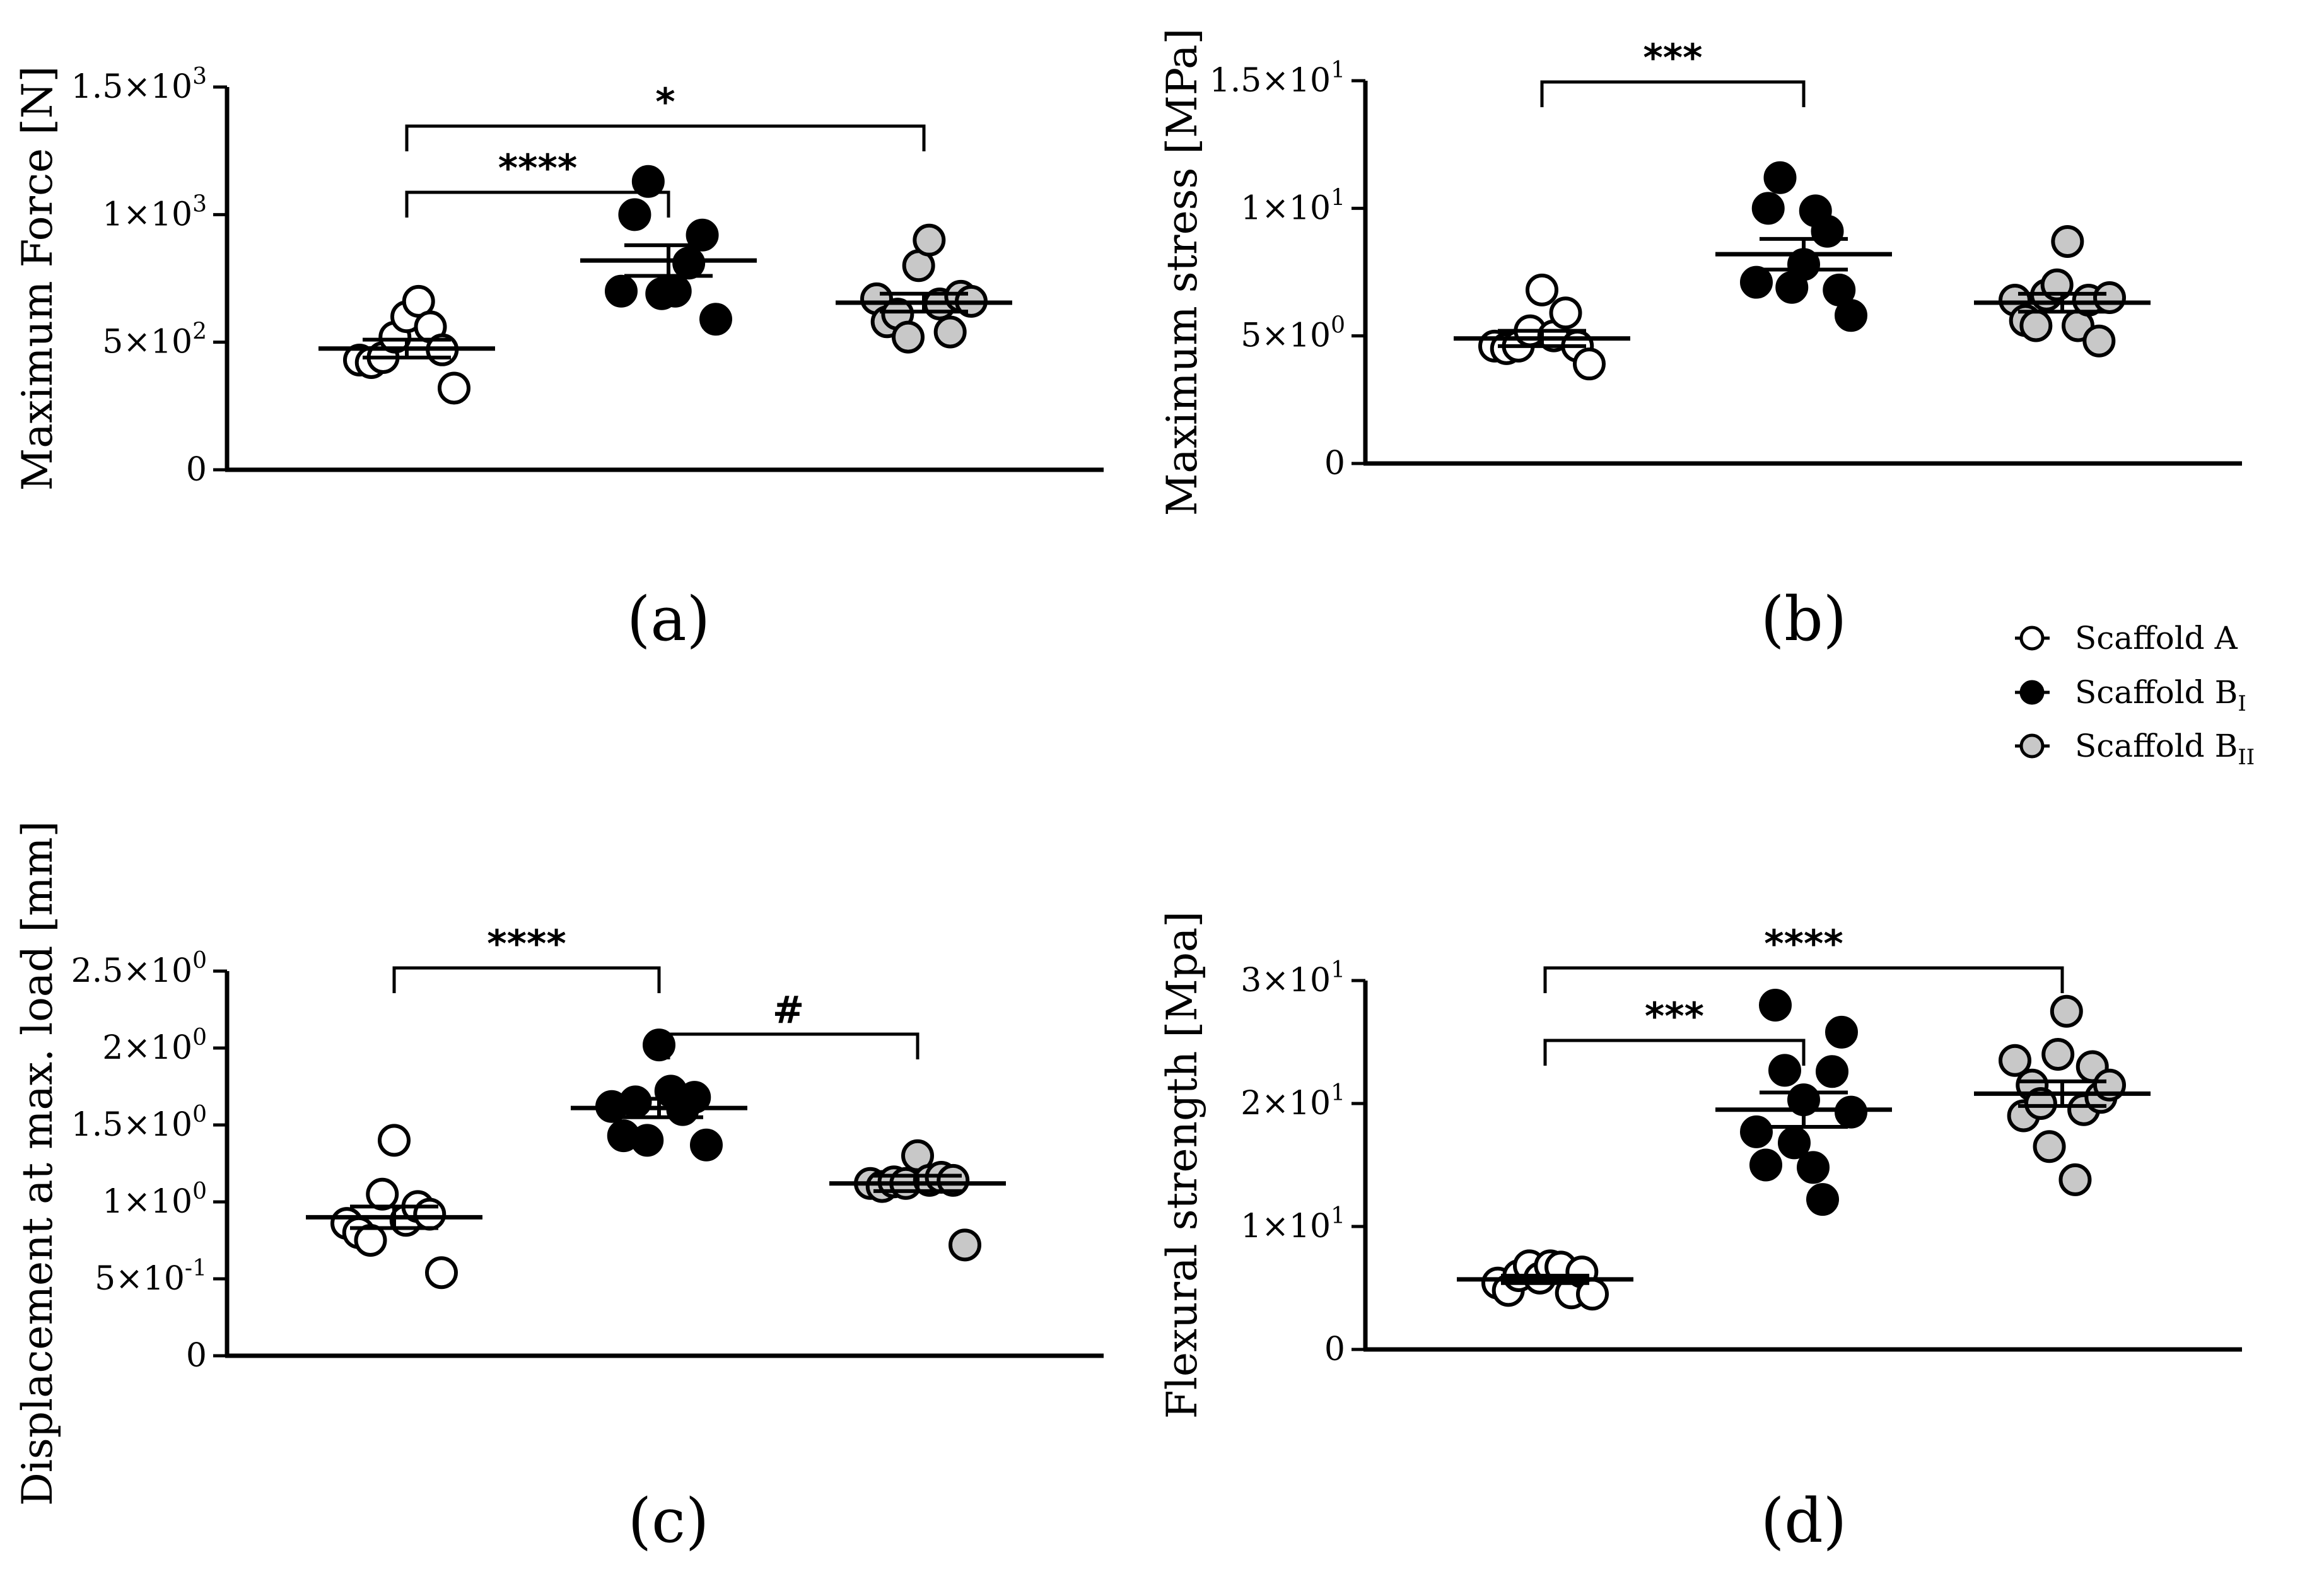  Describe the element at coordinates (37, 1163) in the screenshot. I see `y-axis-label: Displacement at max. load [mm]` at that location.